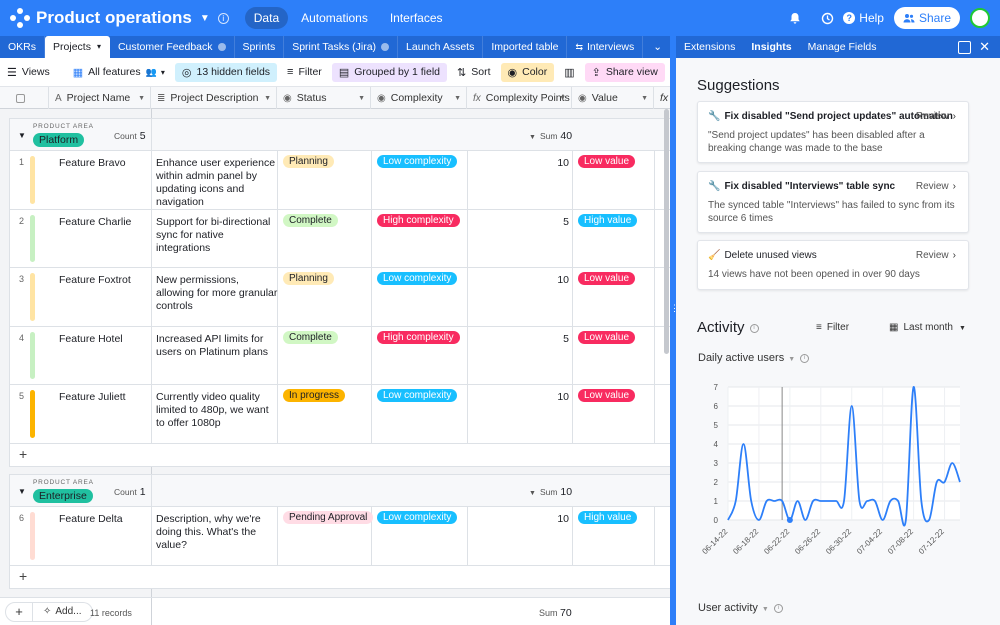  I want to click on tab-projects: Projects ▾, so click(77, 47).